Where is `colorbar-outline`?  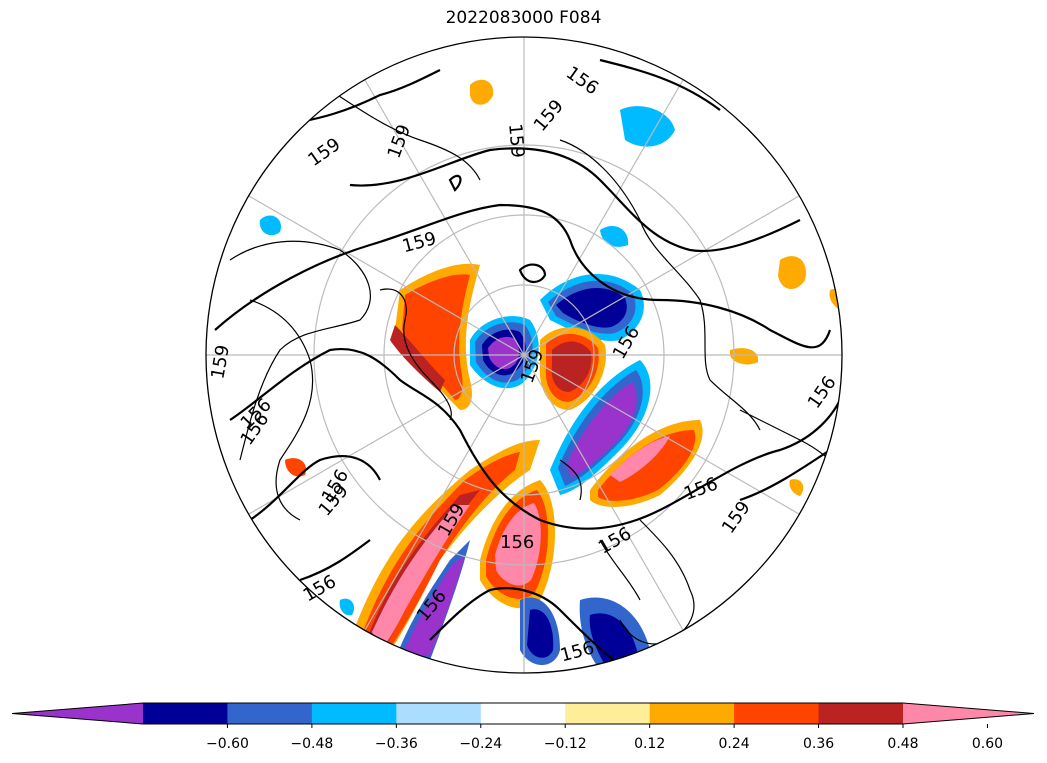 colorbar-outline is located at coordinates (523, 713).